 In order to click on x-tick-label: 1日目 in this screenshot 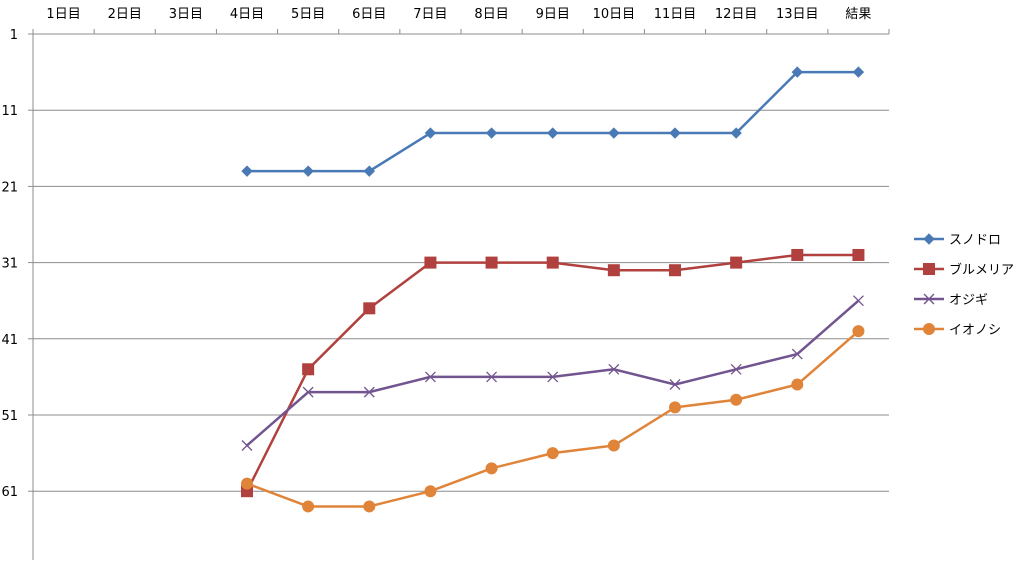, I will do `click(63, 14)`.